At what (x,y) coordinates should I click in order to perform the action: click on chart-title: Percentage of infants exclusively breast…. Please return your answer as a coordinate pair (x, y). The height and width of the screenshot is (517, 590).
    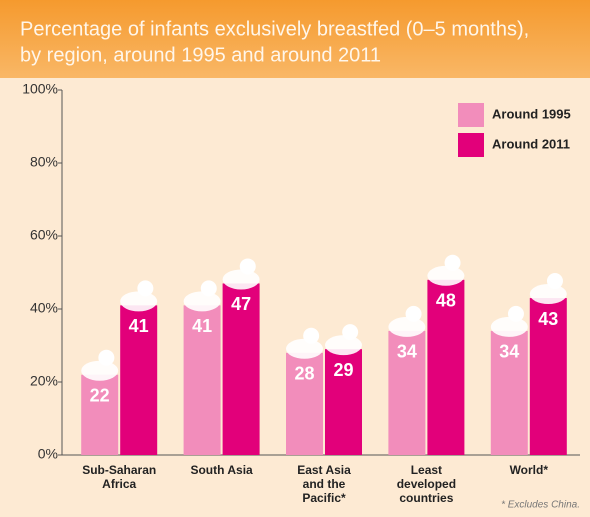
    Looking at the image, I should click on (274, 29).